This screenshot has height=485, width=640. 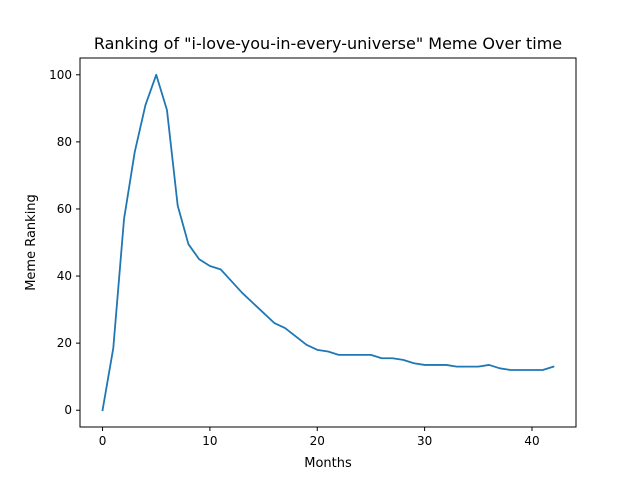 I want to click on y-axis-label: Meme Ranking, so click(x=31, y=242).